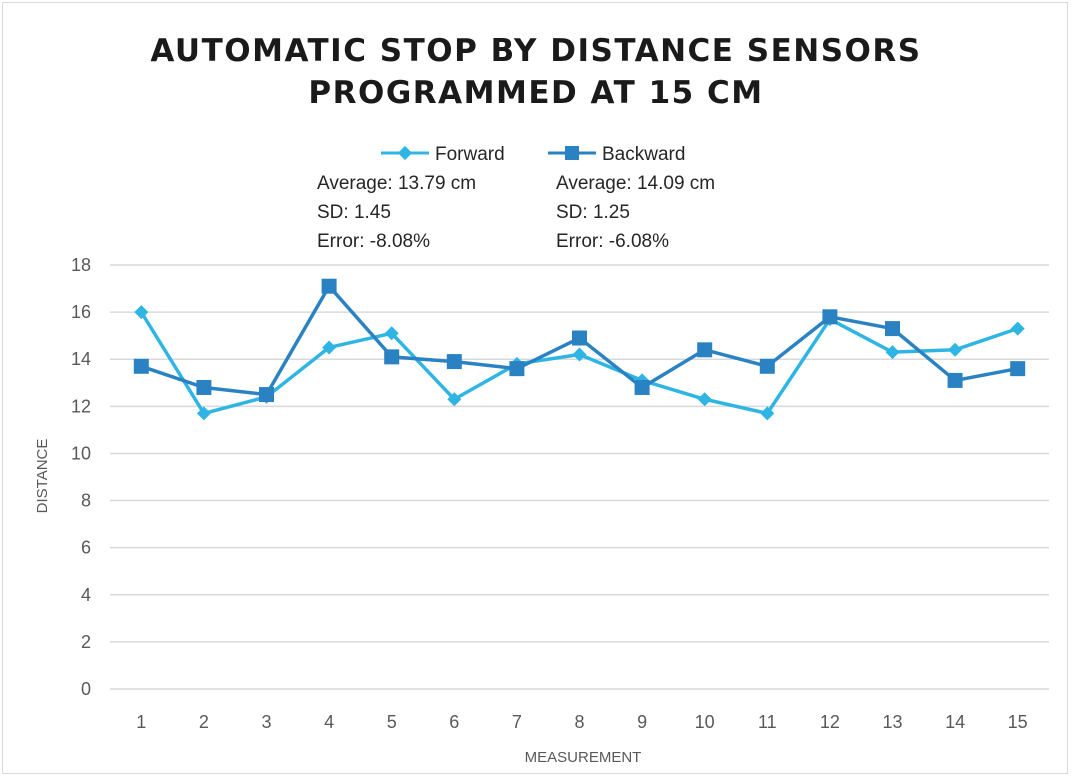 This screenshot has width=1072, height=778. Describe the element at coordinates (892, 722) in the screenshot. I see `x-tick-label: 13` at that location.